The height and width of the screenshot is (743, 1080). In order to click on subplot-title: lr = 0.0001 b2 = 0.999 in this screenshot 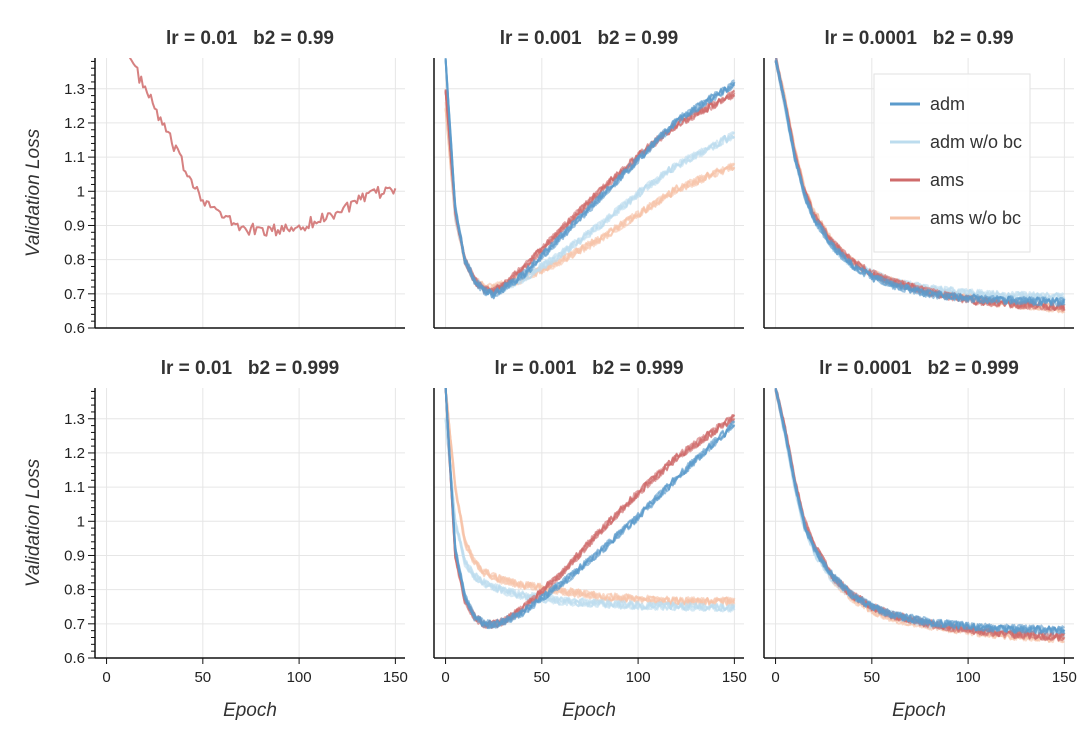, I will do `click(919, 368)`.